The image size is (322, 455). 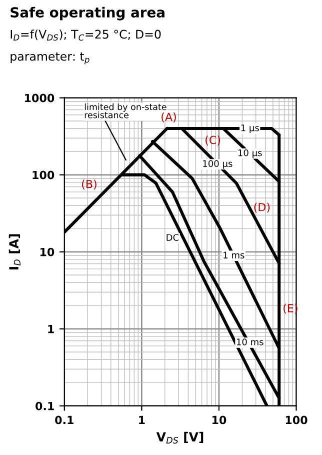 I want to click on y-tick-label: 1000, so click(x=39, y=98).